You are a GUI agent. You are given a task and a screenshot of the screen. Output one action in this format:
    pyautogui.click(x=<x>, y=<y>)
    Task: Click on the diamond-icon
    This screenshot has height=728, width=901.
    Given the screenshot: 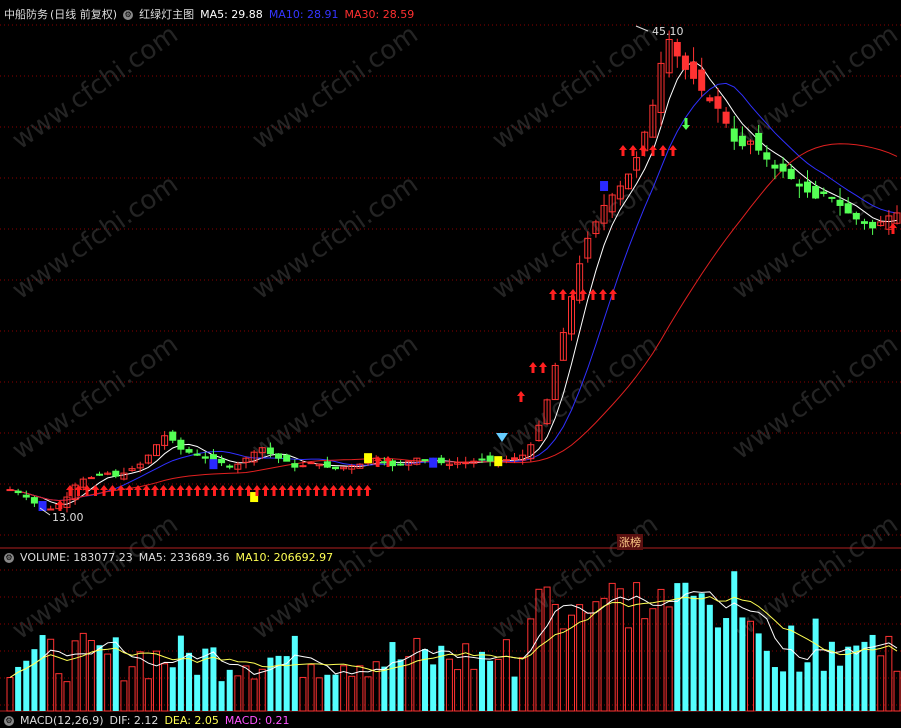 What is the action you would take?
    pyautogui.click(x=502, y=437)
    